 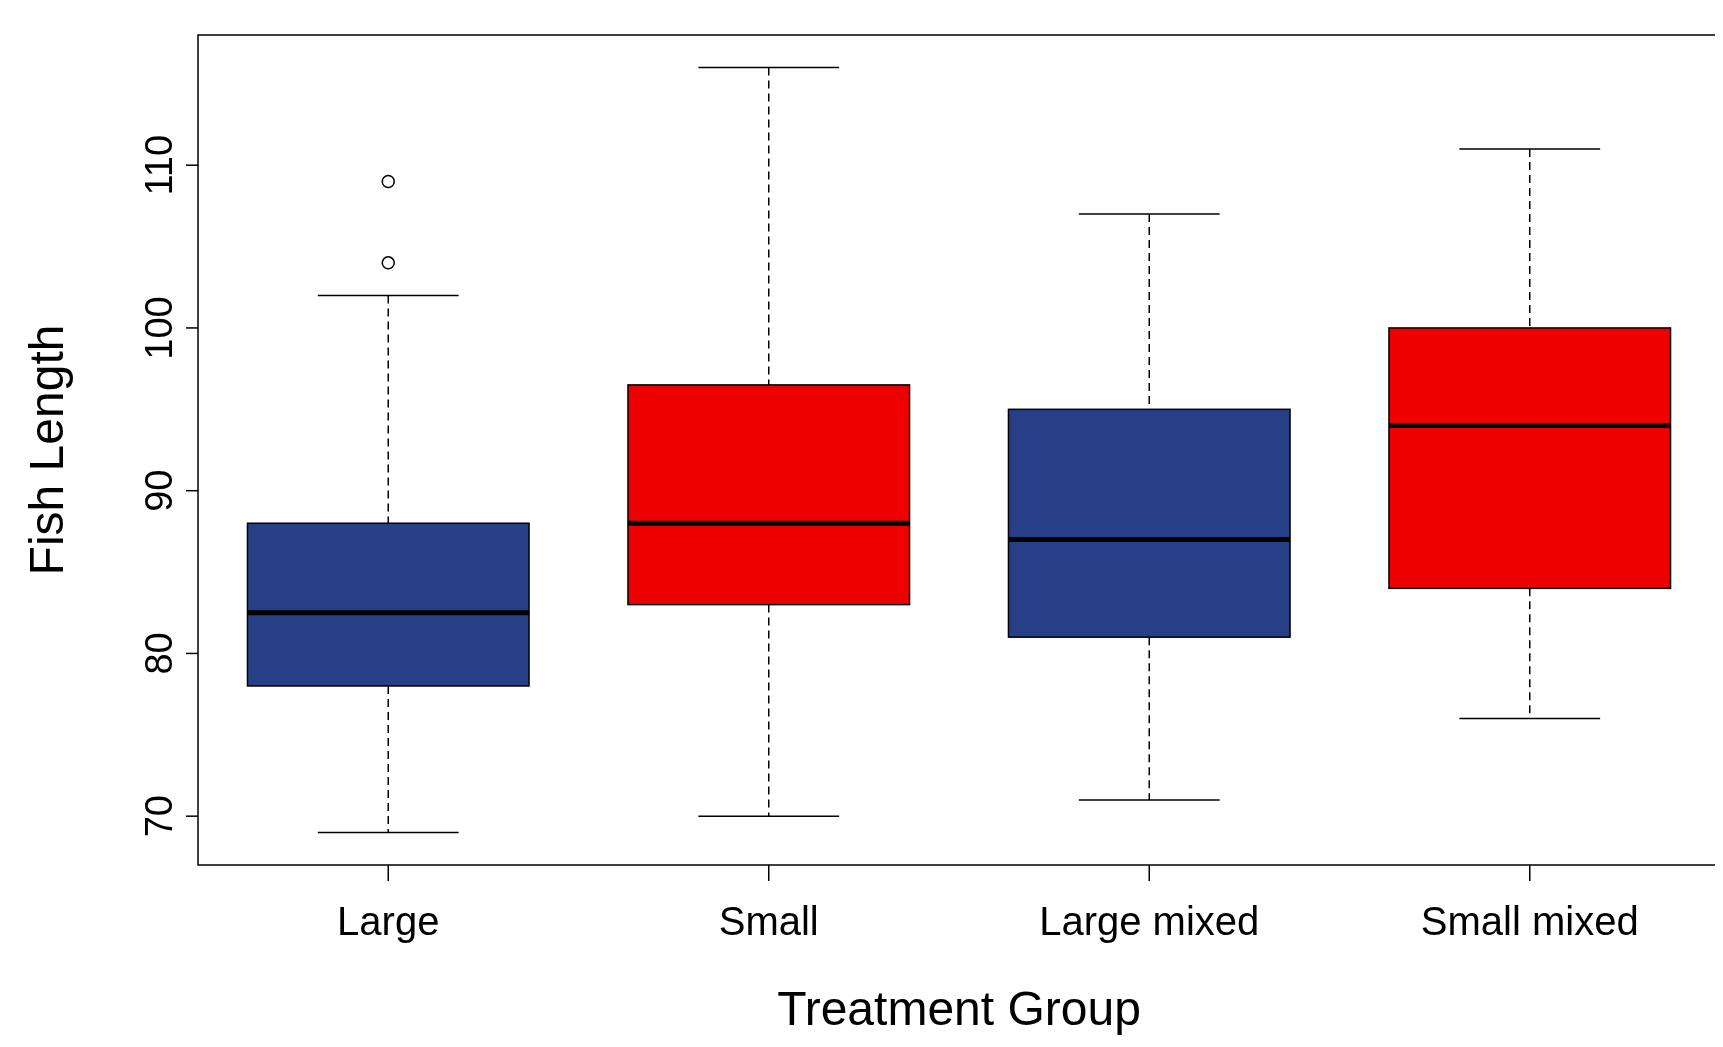 What do you see at coordinates (46, 450) in the screenshot?
I see `y-axis-title: Fish Length` at bounding box center [46, 450].